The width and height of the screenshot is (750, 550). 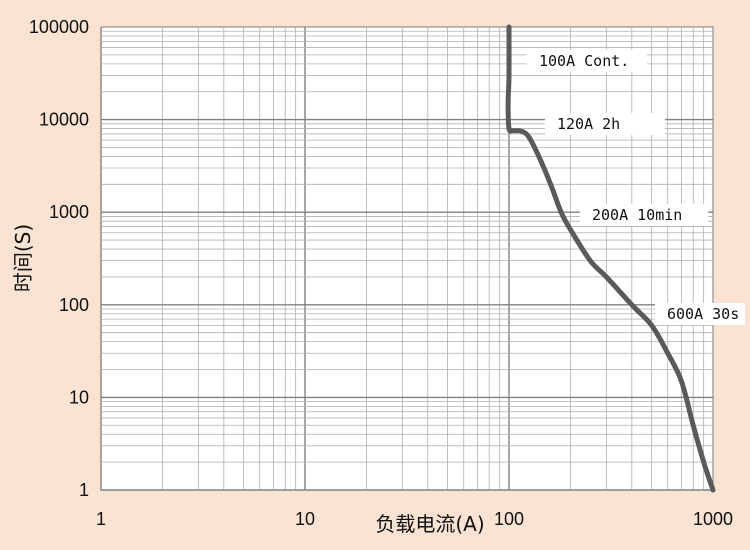 I want to click on y-axis-title: 时间(S), so click(x=23, y=258).